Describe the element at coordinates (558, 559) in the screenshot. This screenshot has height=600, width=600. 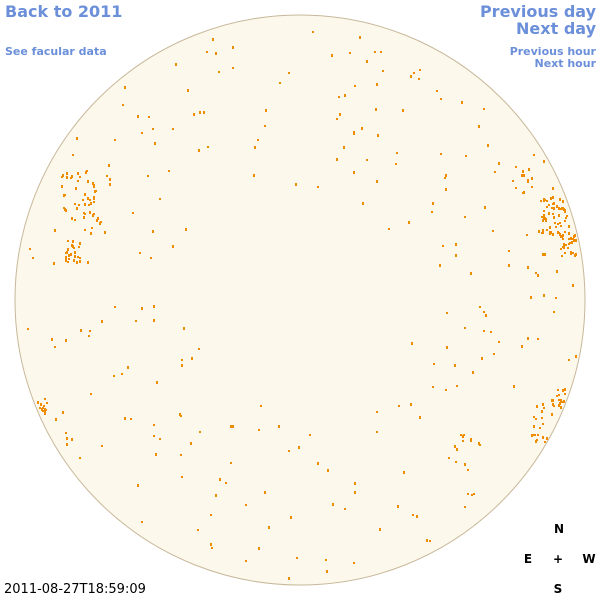
I see `compass-center: +` at that location.